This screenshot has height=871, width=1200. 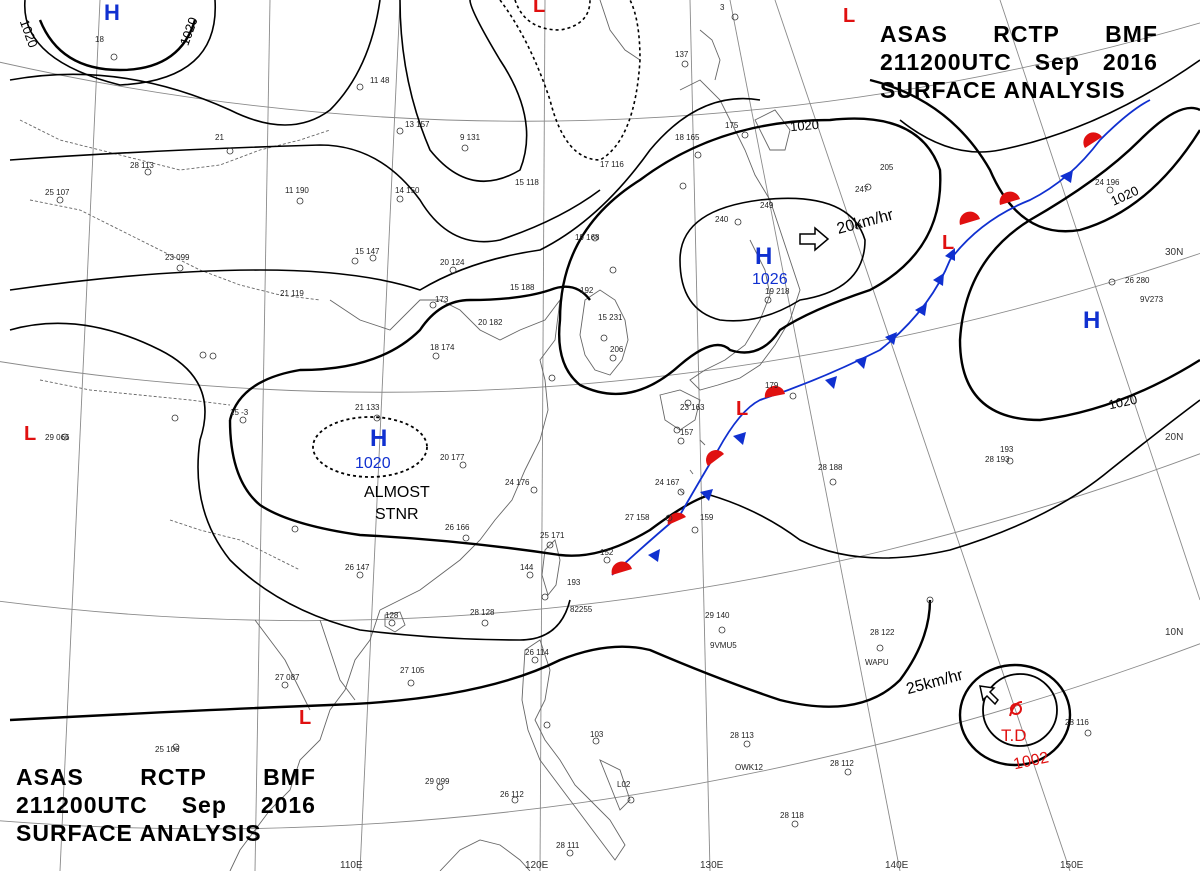 What do you see at coordinates (357, 567) in the screenshot?
I see `svg-text: 26 147` at bounding box center [357, 567].